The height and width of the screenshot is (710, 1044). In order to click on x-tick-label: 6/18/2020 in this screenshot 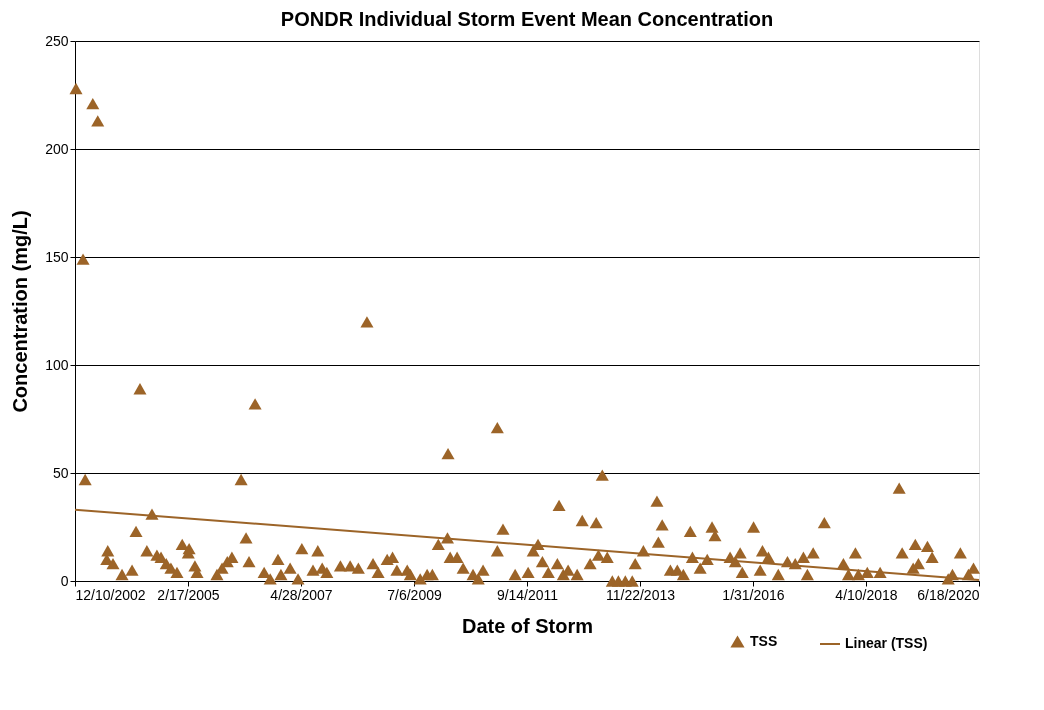, I will do `click(948, 594)`.